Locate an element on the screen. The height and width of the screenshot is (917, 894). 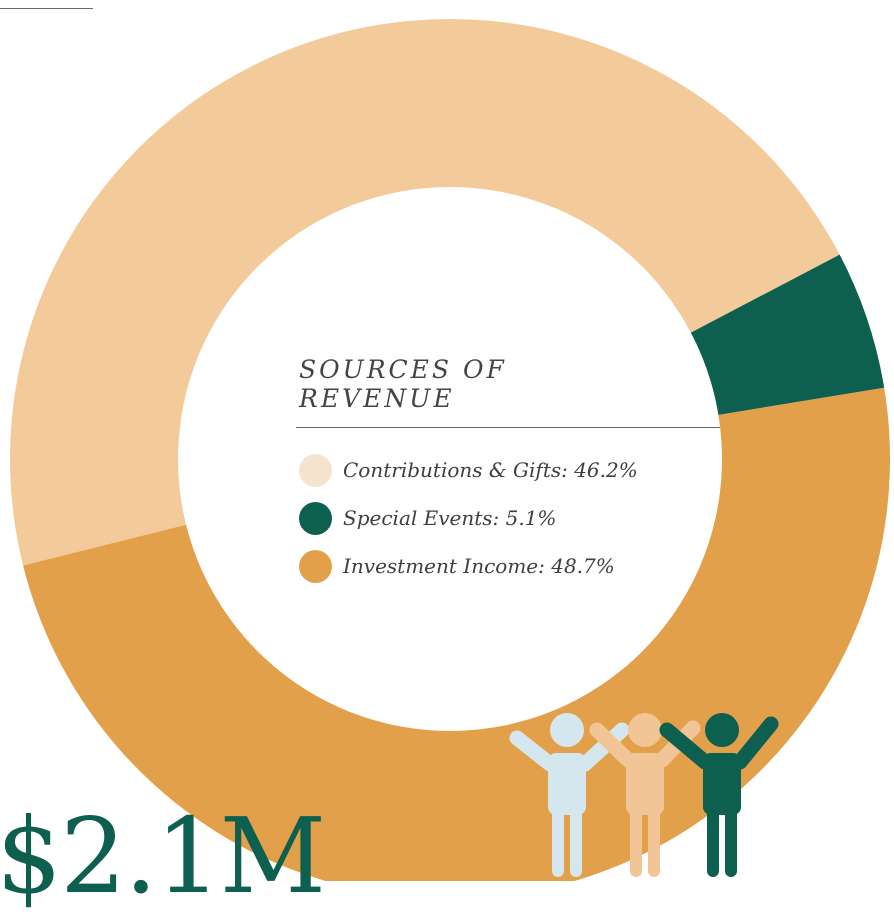
chart-title: SOURCES OF REVENUE is located at coordinates (403, 384).